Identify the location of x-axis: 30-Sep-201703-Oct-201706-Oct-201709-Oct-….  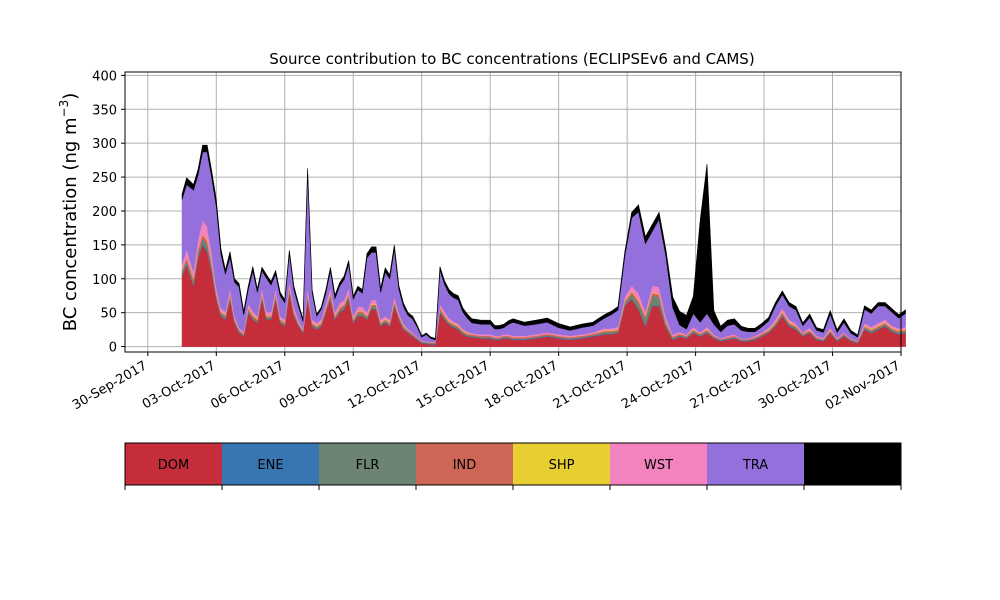
(486, 382).